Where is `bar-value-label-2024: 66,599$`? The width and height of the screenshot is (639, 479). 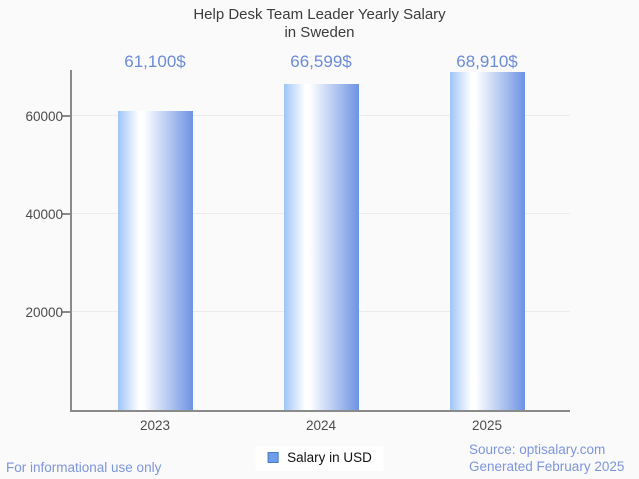
bar-value-label-2024: 66,599$ is located at coordinates (321, 61).